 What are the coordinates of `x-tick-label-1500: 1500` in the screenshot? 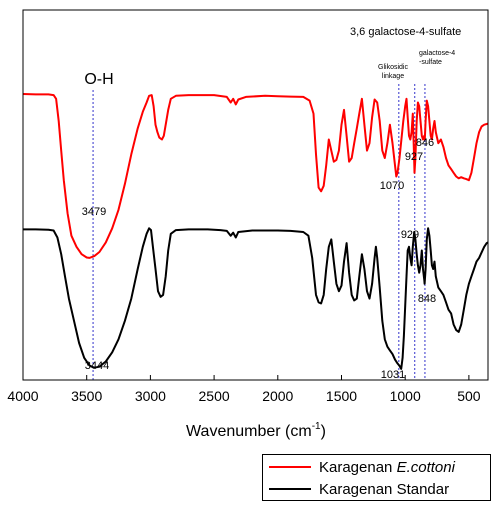 It's located at (341, 396).